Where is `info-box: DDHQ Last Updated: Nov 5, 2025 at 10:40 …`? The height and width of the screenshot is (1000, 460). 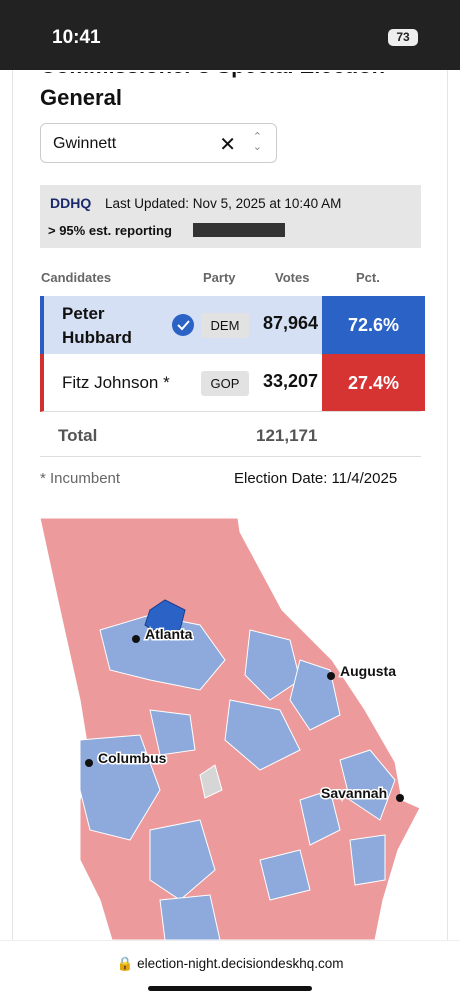 info-box: DDHQ Last Updated: Nov 5, 2025 at 10:40 … is located at coordinates (230, 216).